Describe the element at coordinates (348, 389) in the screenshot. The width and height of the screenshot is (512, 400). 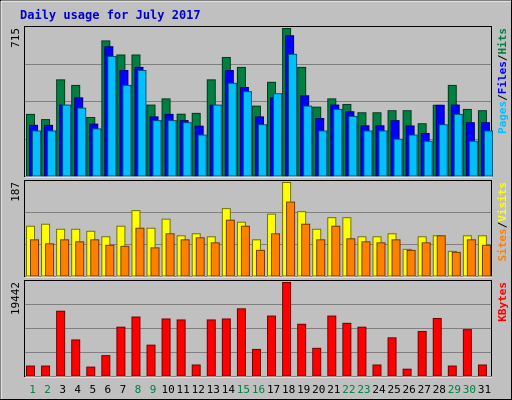
I see `day-label-22: 22` at that location.